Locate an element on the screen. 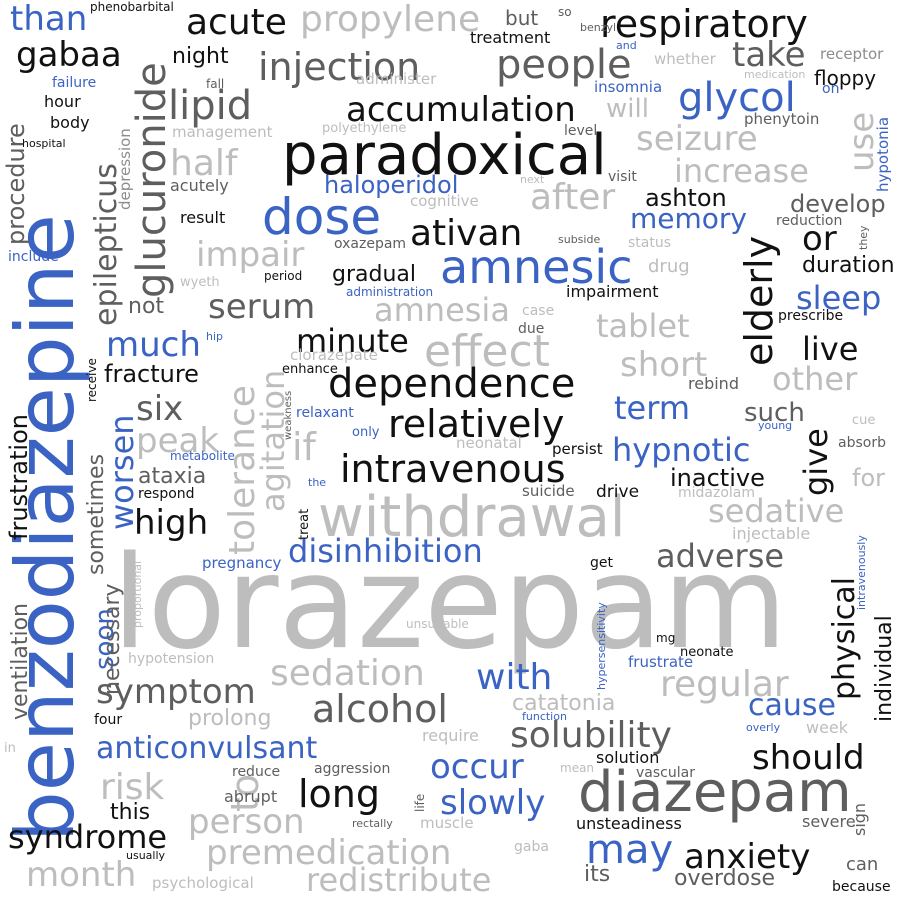  word-gradual: gradual is located at coordinates (374, 274).